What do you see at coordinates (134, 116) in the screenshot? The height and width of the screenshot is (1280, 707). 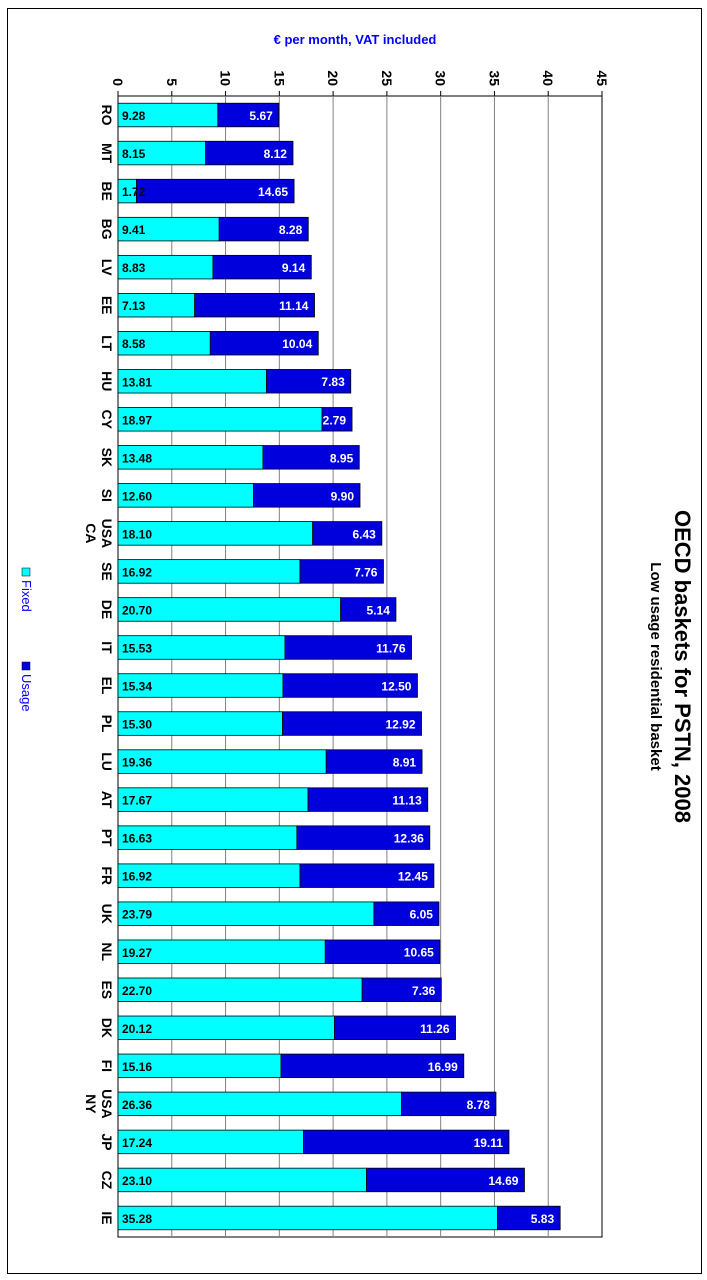 I see `fixed-value-label: 9.28` at bounding box center [134, 116].